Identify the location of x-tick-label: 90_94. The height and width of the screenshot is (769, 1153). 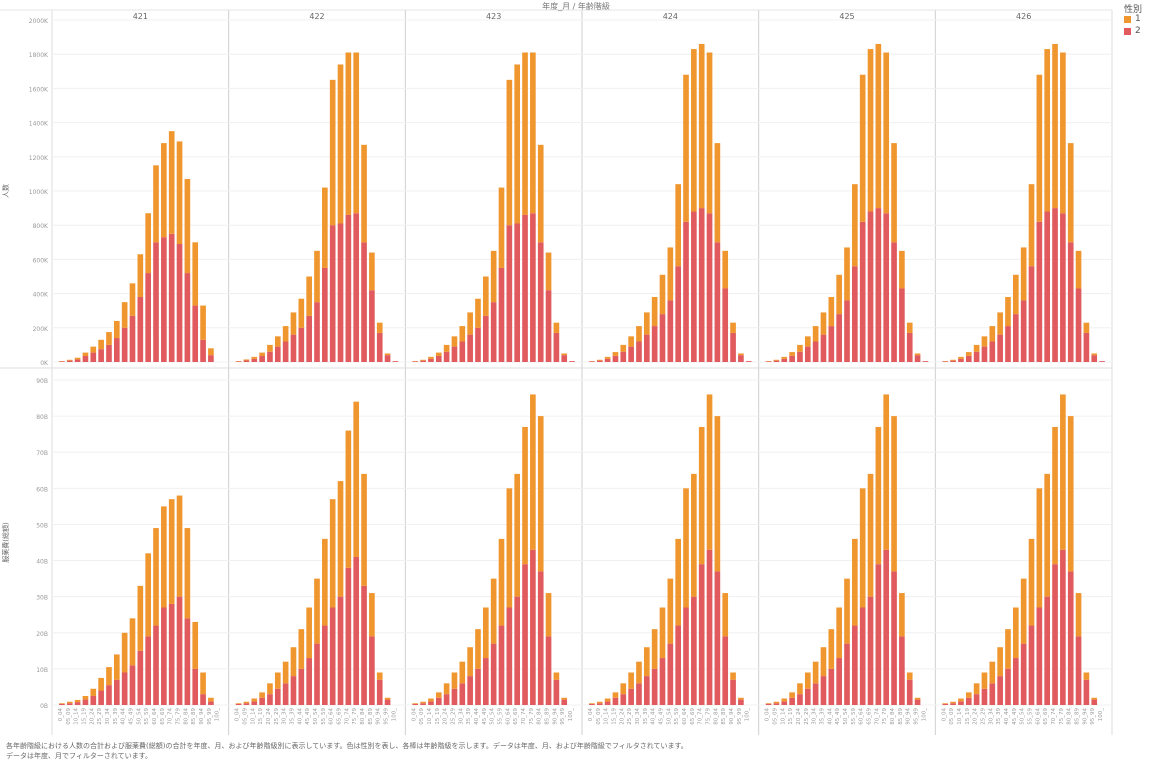
(1085, 716).